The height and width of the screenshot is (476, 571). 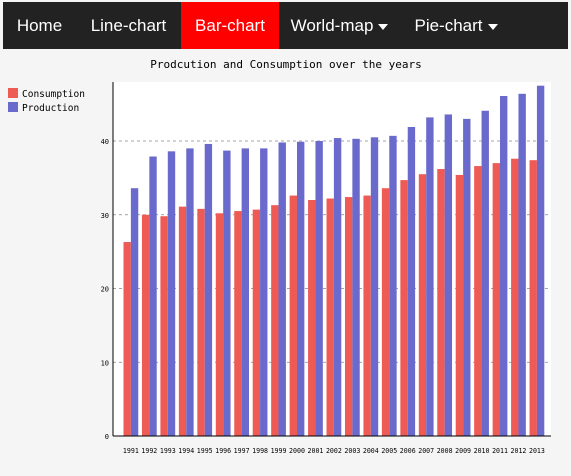 What do you see at coordinates (53, 94) in the screenshot?
I see `legend-label-consumption: Consumption` at bounding box center [53, 94].